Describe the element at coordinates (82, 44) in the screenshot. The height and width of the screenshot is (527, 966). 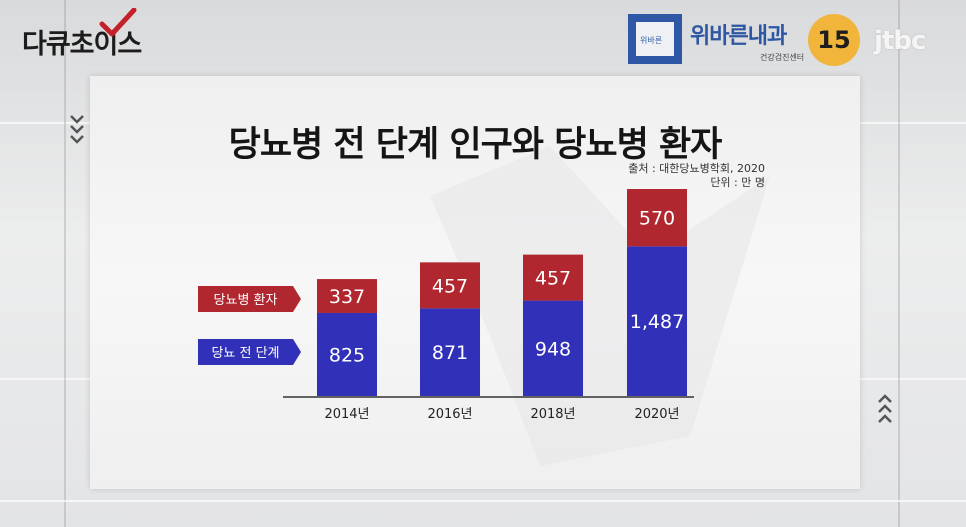
I see `program-logo-text: 다큐초이스` at that location.